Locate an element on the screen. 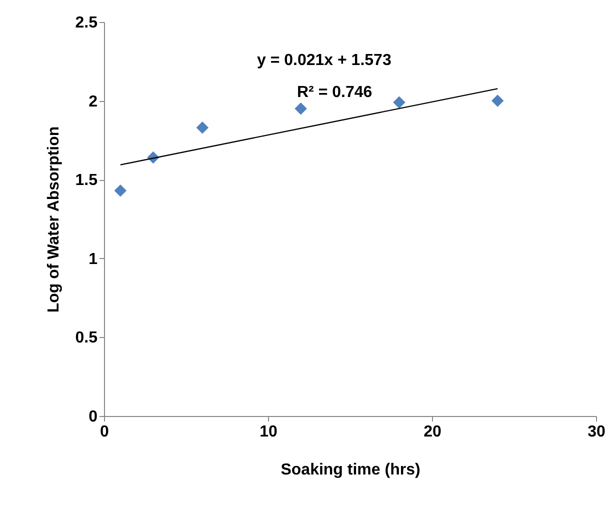 The height and width of the screenshot is (510, 611). y-axis-title: Log of Water Absorption is located at coordinates (53, 219).